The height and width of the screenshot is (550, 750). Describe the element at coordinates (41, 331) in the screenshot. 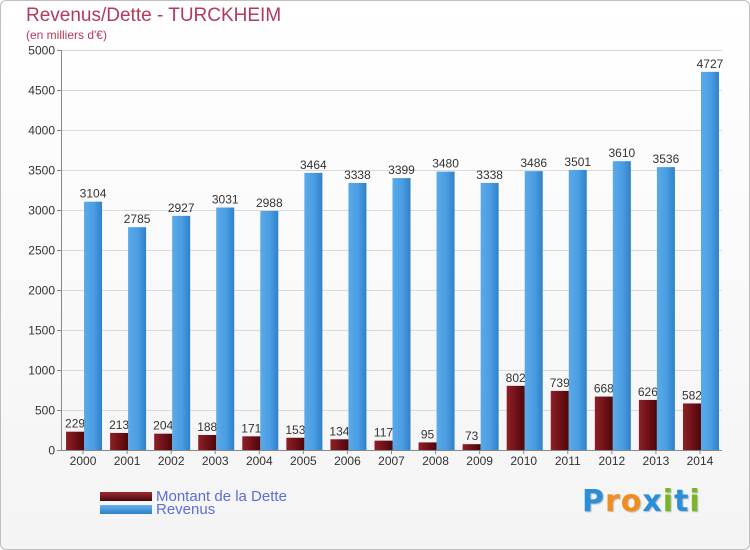

I see `y-tick-label: 1500` at that location.